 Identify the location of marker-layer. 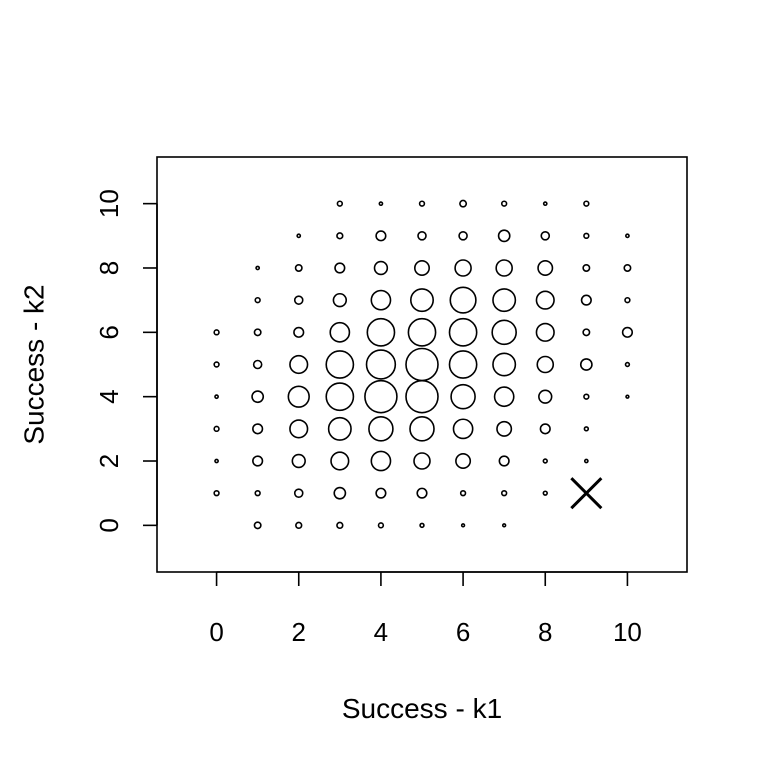
(586, 493).